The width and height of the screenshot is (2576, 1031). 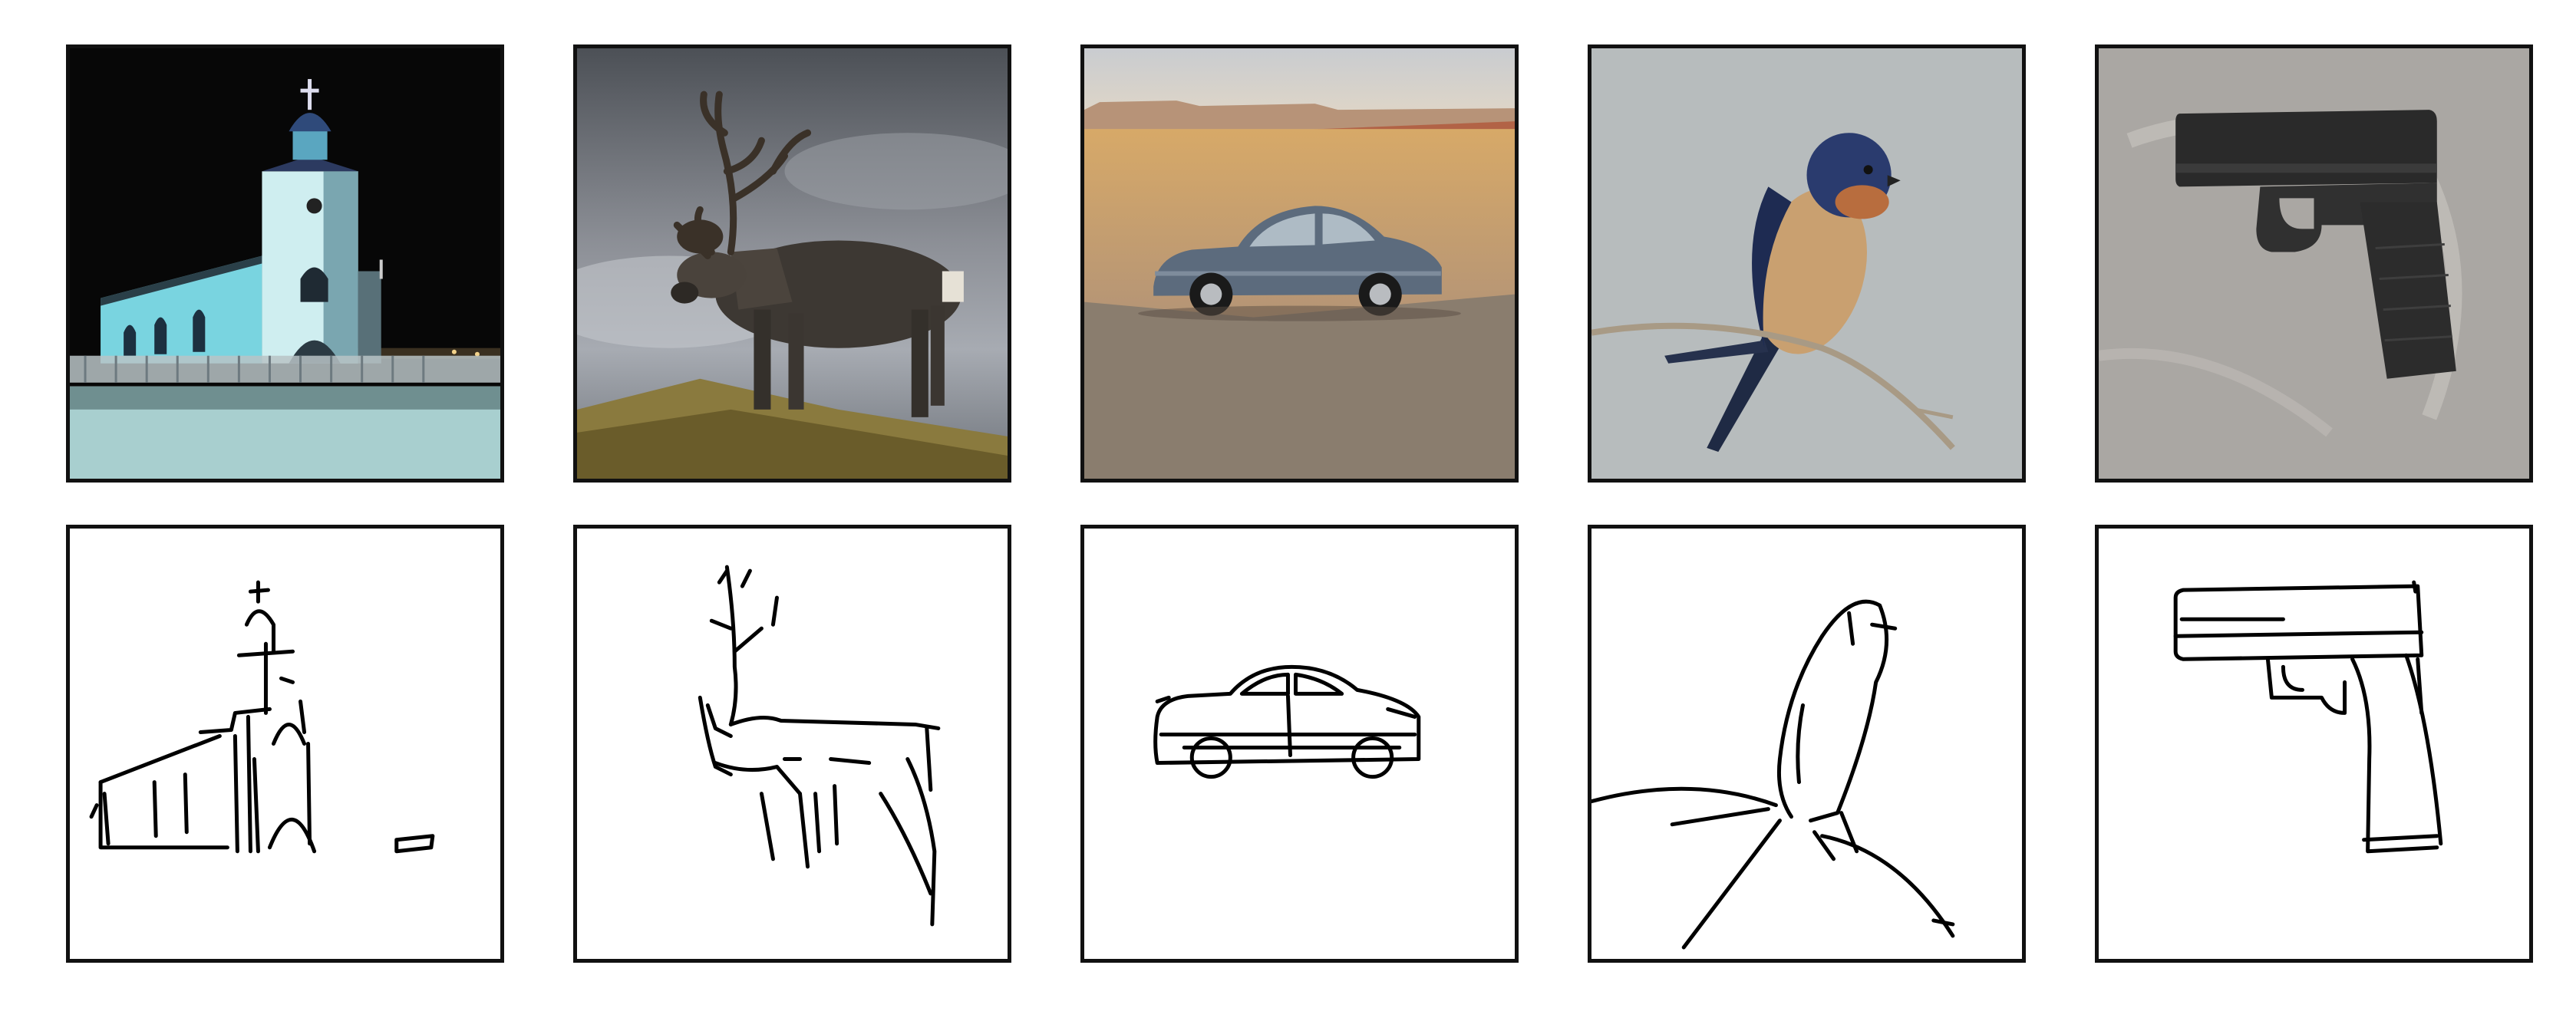 I want to click on sketch-pistol, so click(x=2314, y=744).